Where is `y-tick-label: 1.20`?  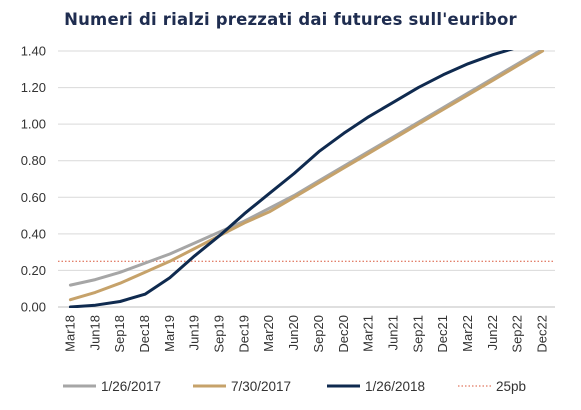 y-tick-label: 1.20 is located at coordinates (33, 87).